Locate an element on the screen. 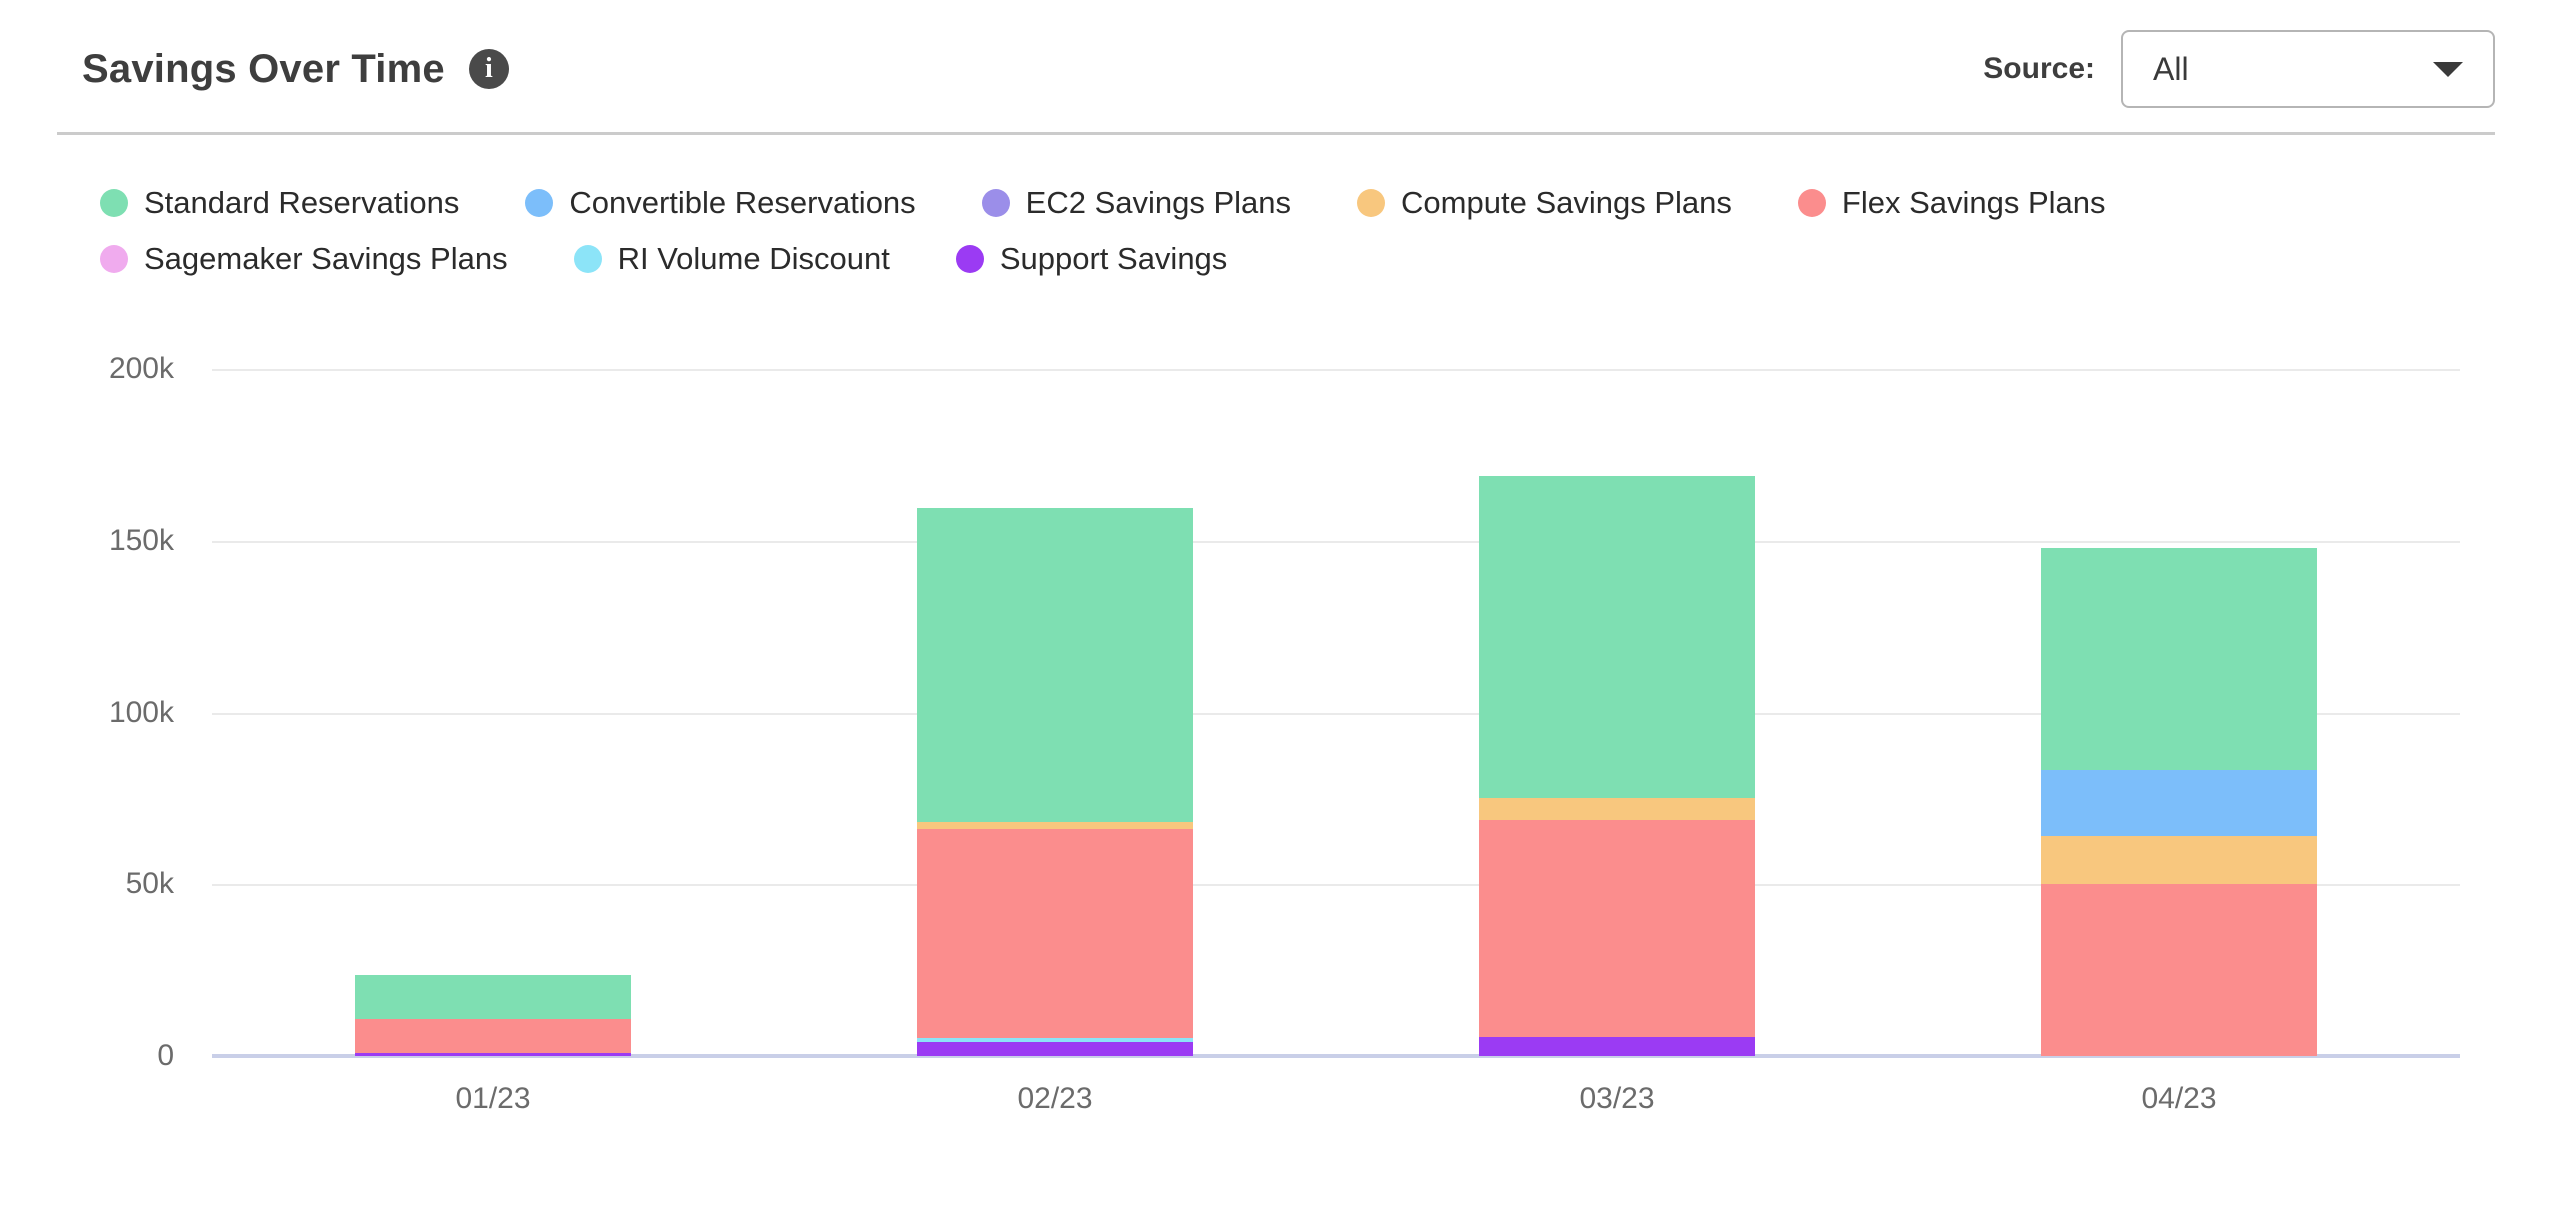 This screenshot has width=2562, height=1222. source-label: Source: is located at coordinates (2039, 68).